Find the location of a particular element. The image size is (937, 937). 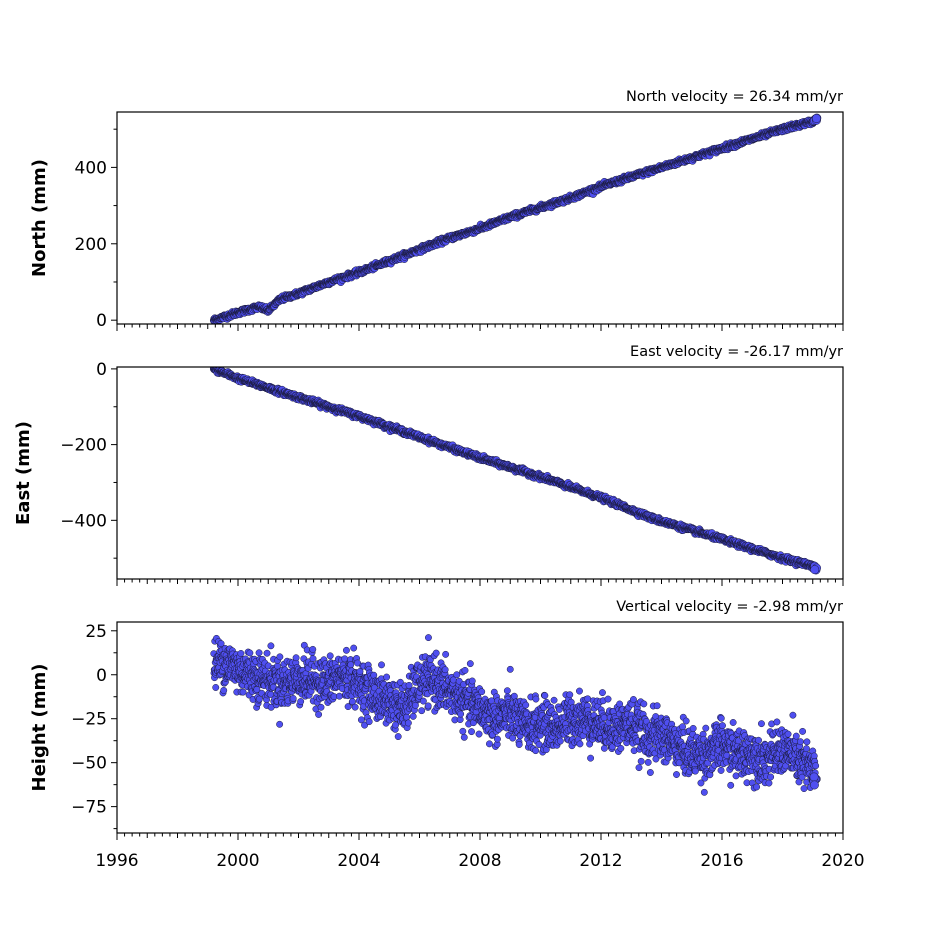

y-tick-label: −400 is located at coordinates (83, 521).